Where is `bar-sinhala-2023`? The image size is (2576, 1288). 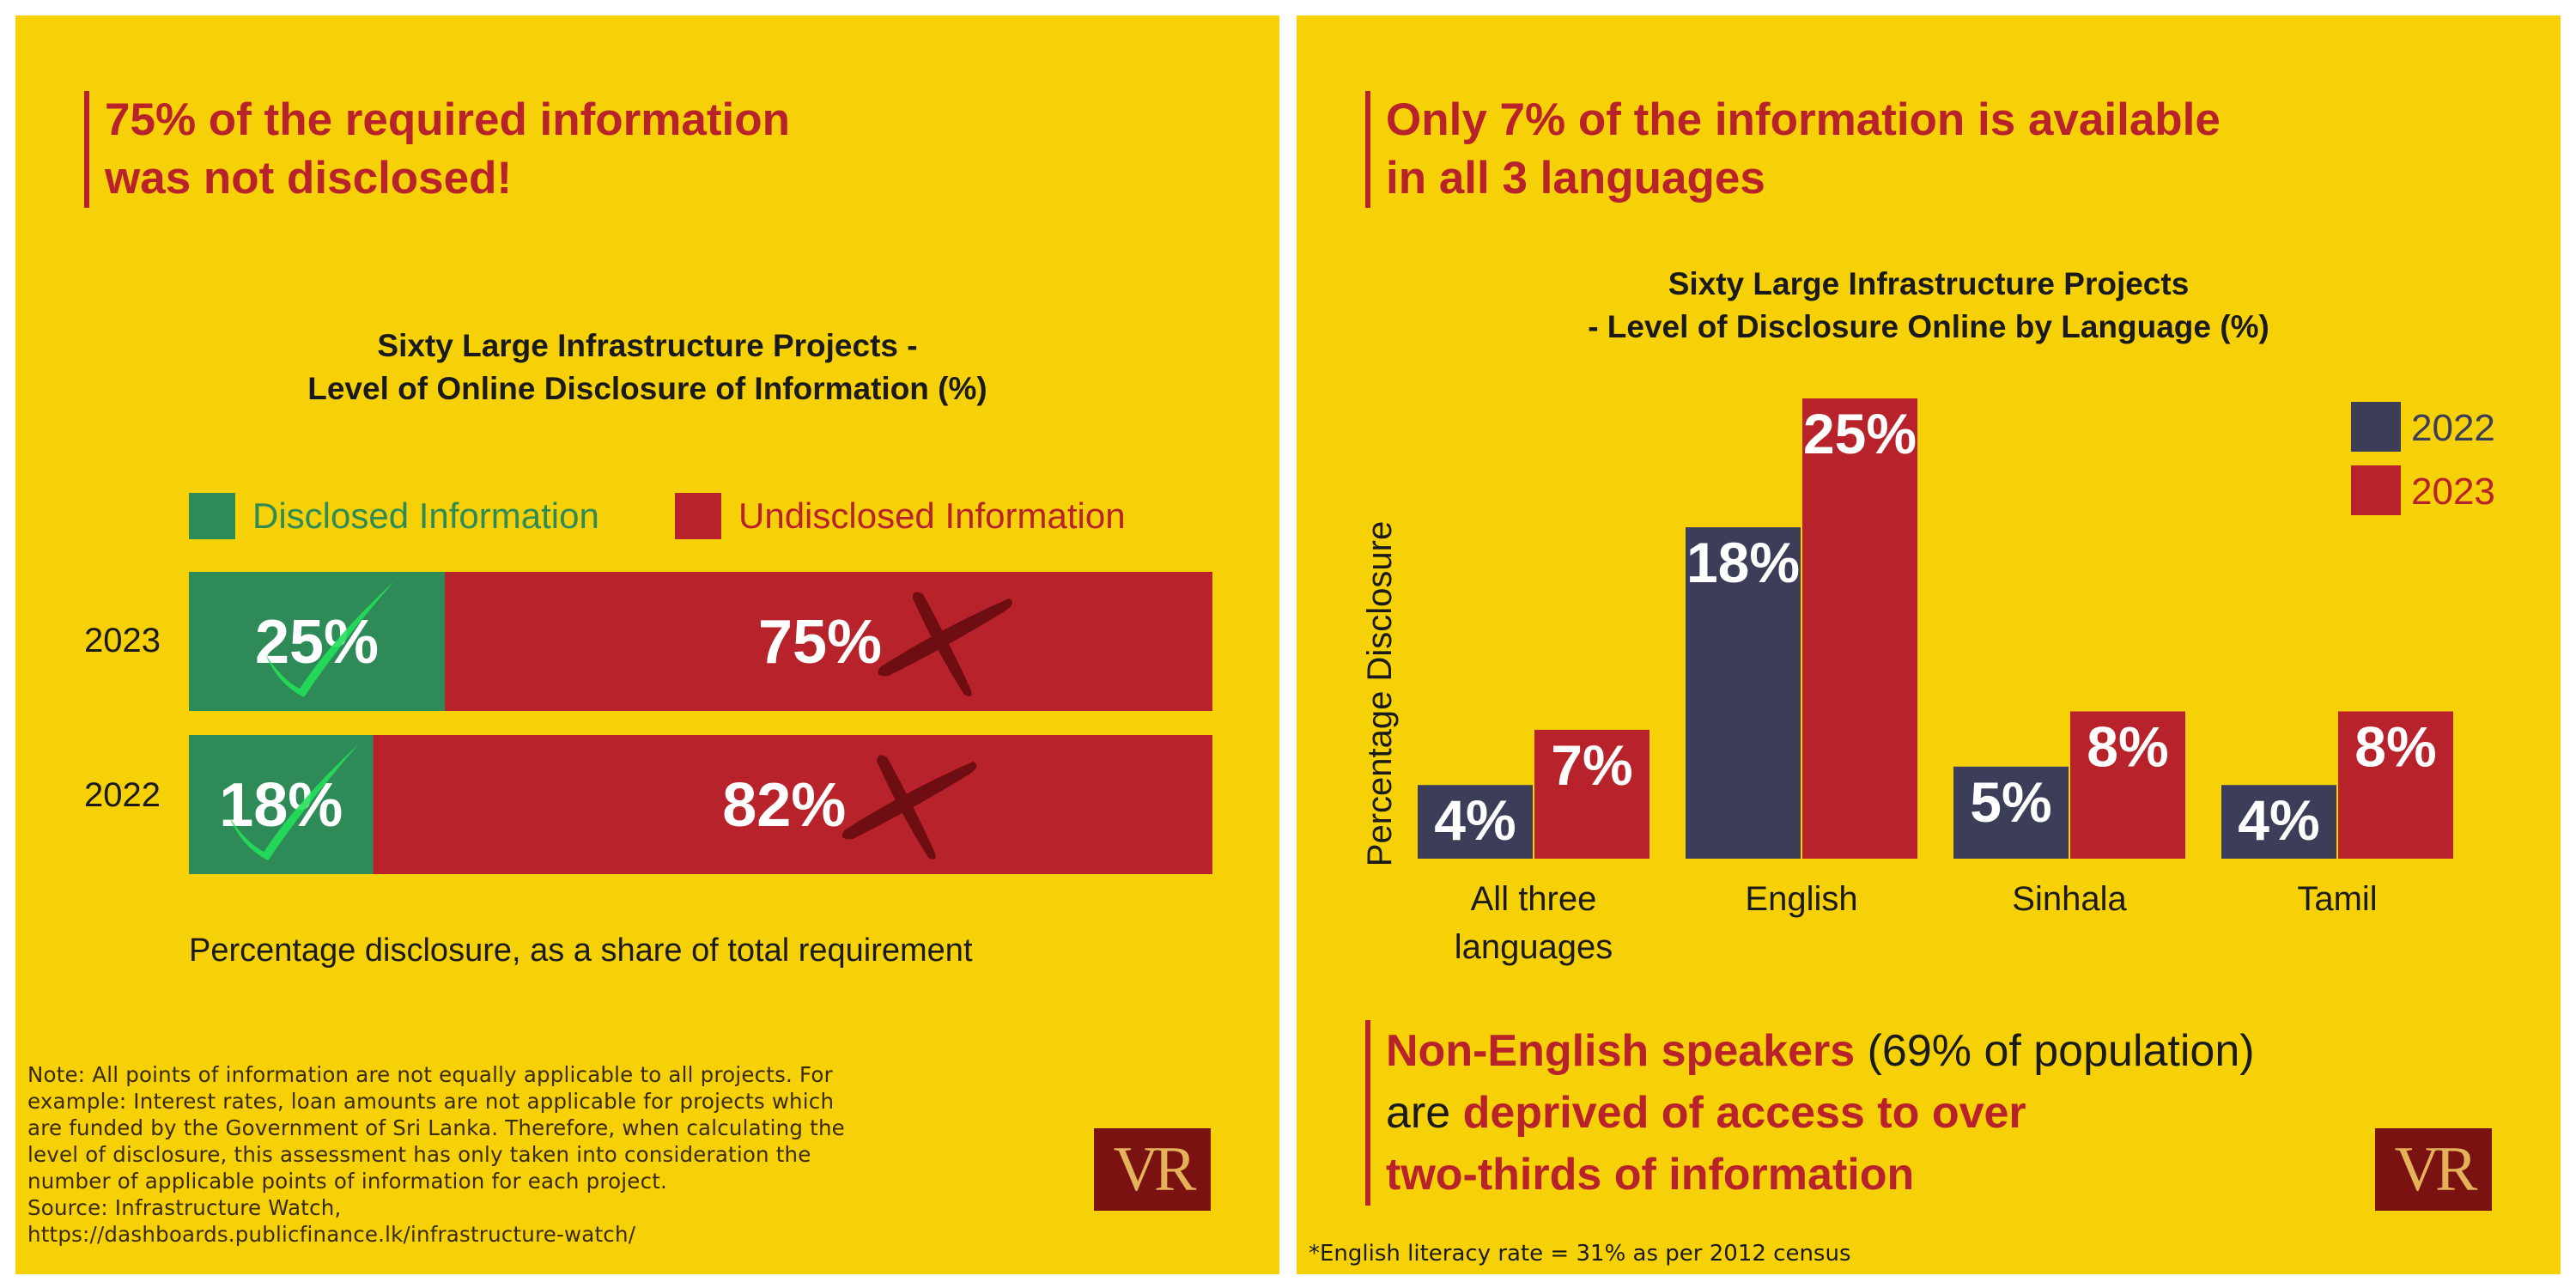 bar-sinhala-2023 is located at coordinates (2127, 785).